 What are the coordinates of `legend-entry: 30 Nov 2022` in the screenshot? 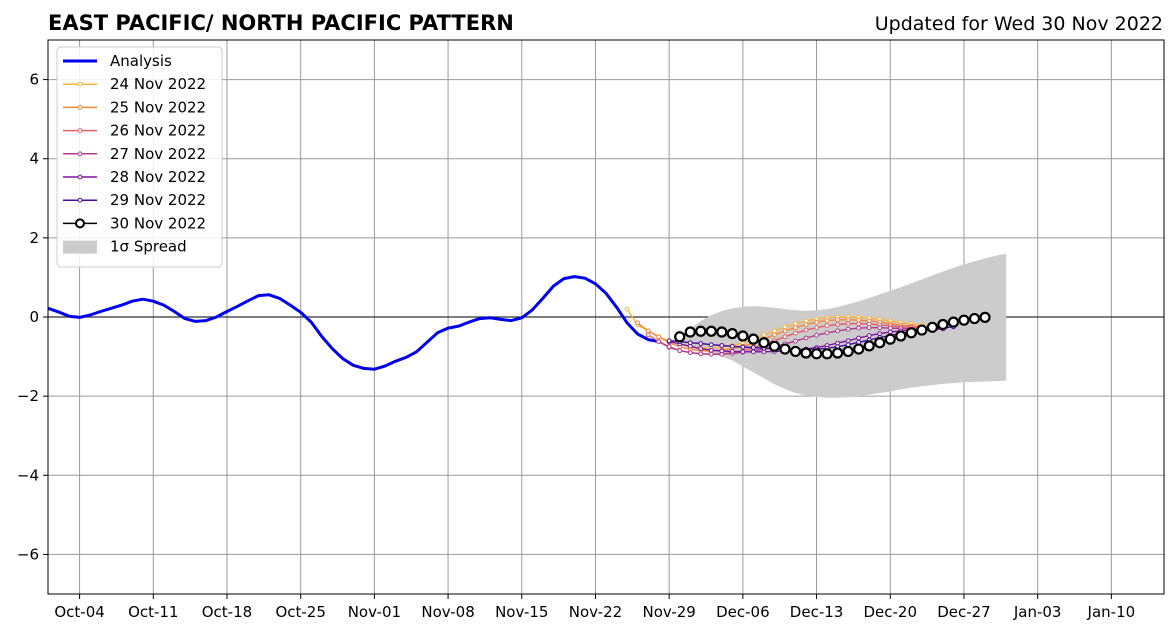 It's located at (134, 223).